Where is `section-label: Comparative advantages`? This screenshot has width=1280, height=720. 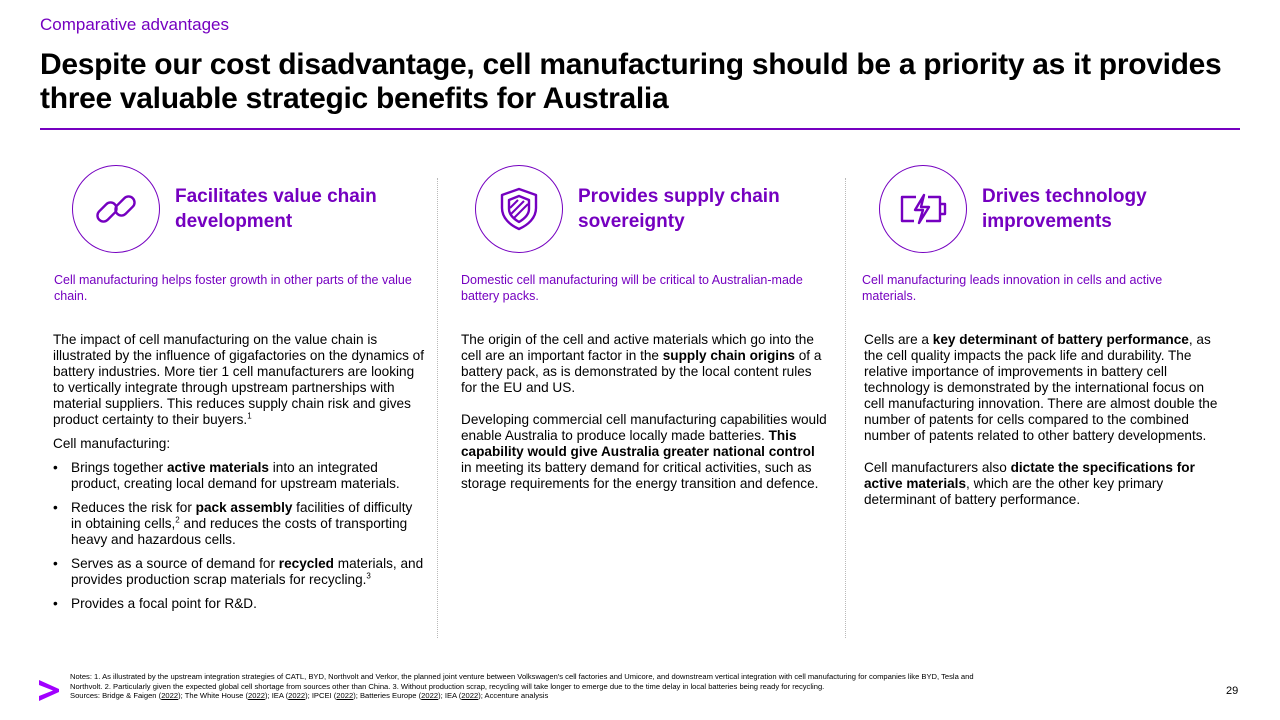
section-label: Comparative advantages is located at coordinates (135, 24).